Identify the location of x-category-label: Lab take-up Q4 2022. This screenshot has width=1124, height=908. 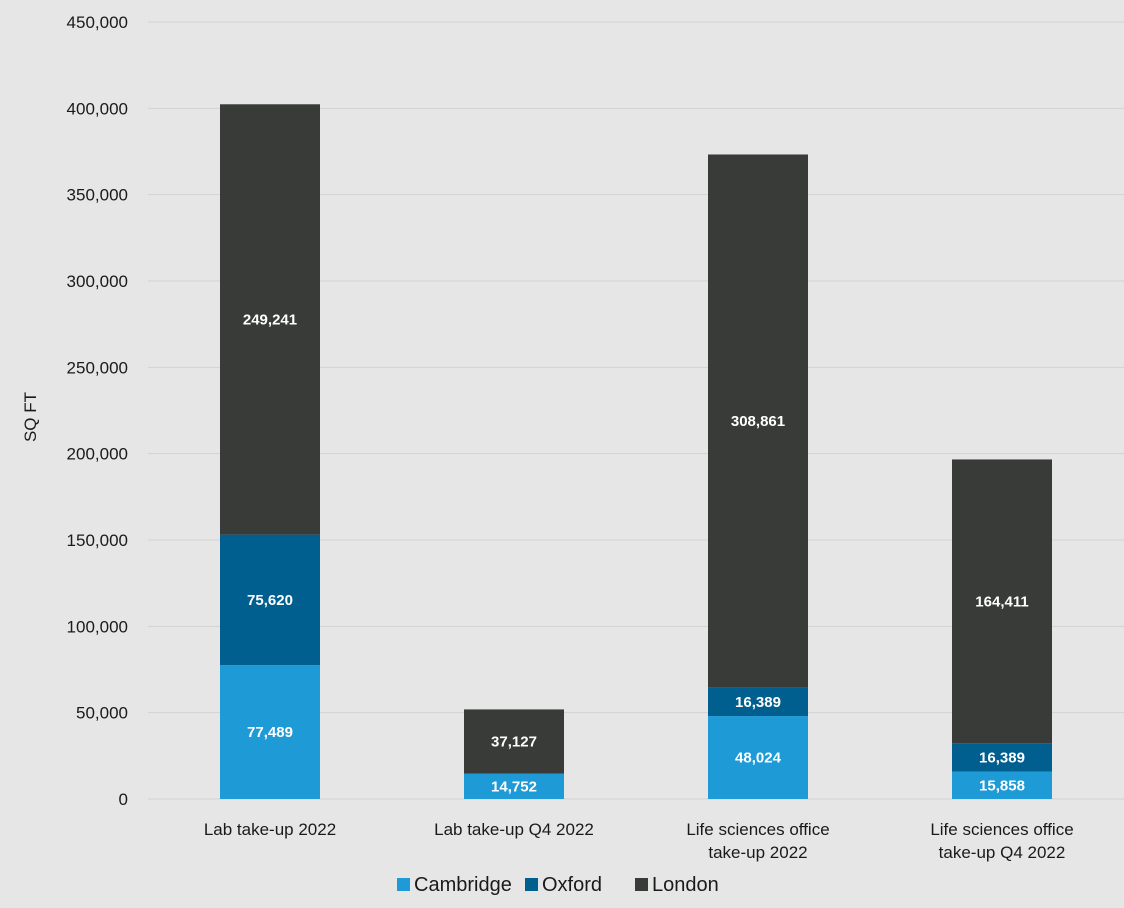
(514, 829).